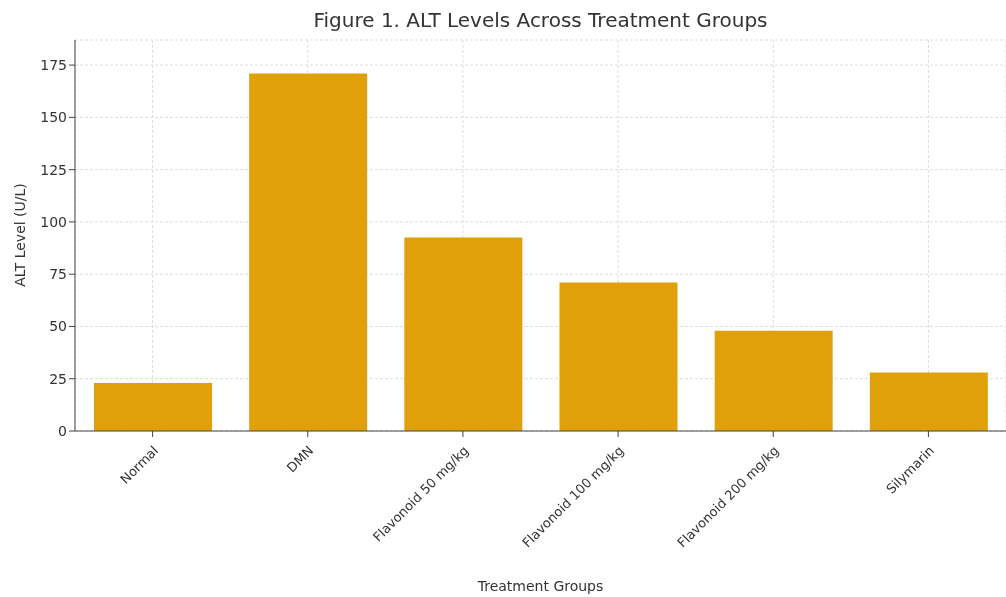 This screenshot has height=597, width=1006. What do you see at coordinates (53, 117) in the screenshot?
I see `y-tick-label: 150` at bounding box center [53, 117].